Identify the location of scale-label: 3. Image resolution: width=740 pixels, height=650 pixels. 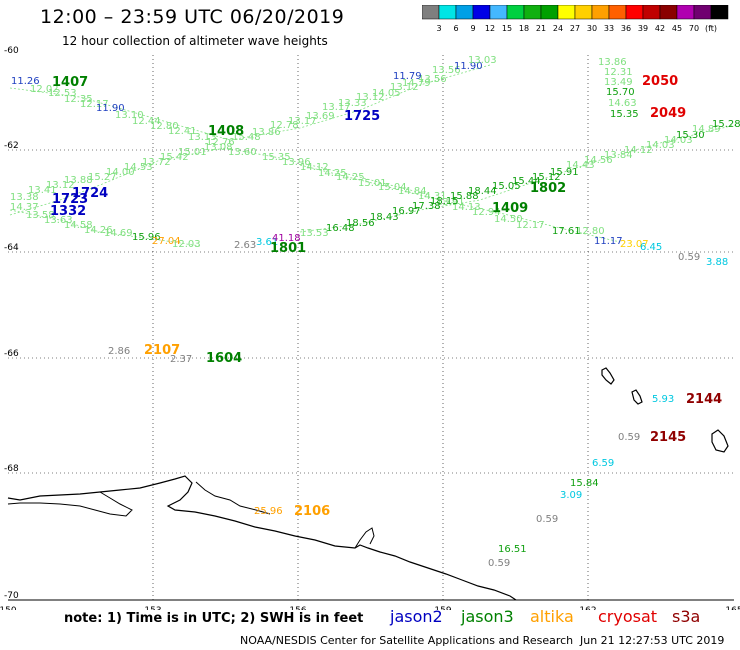
(438, 28).